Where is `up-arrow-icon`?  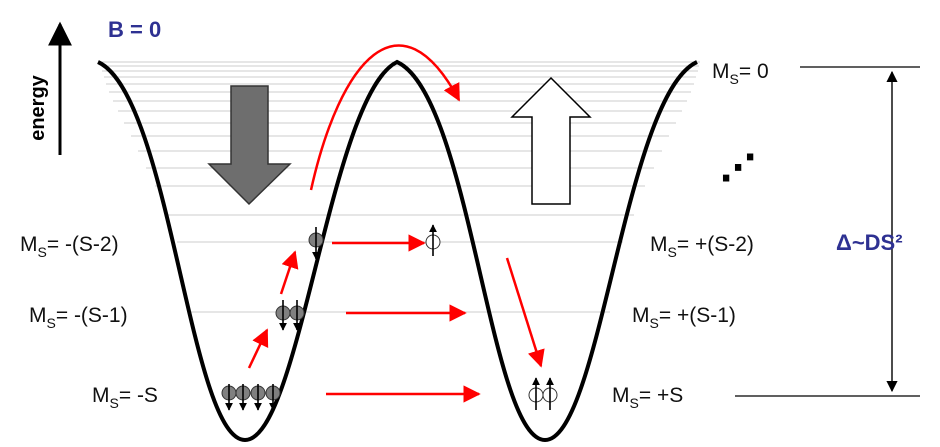 up-arrow-icon is located at coordinates (551, 140).